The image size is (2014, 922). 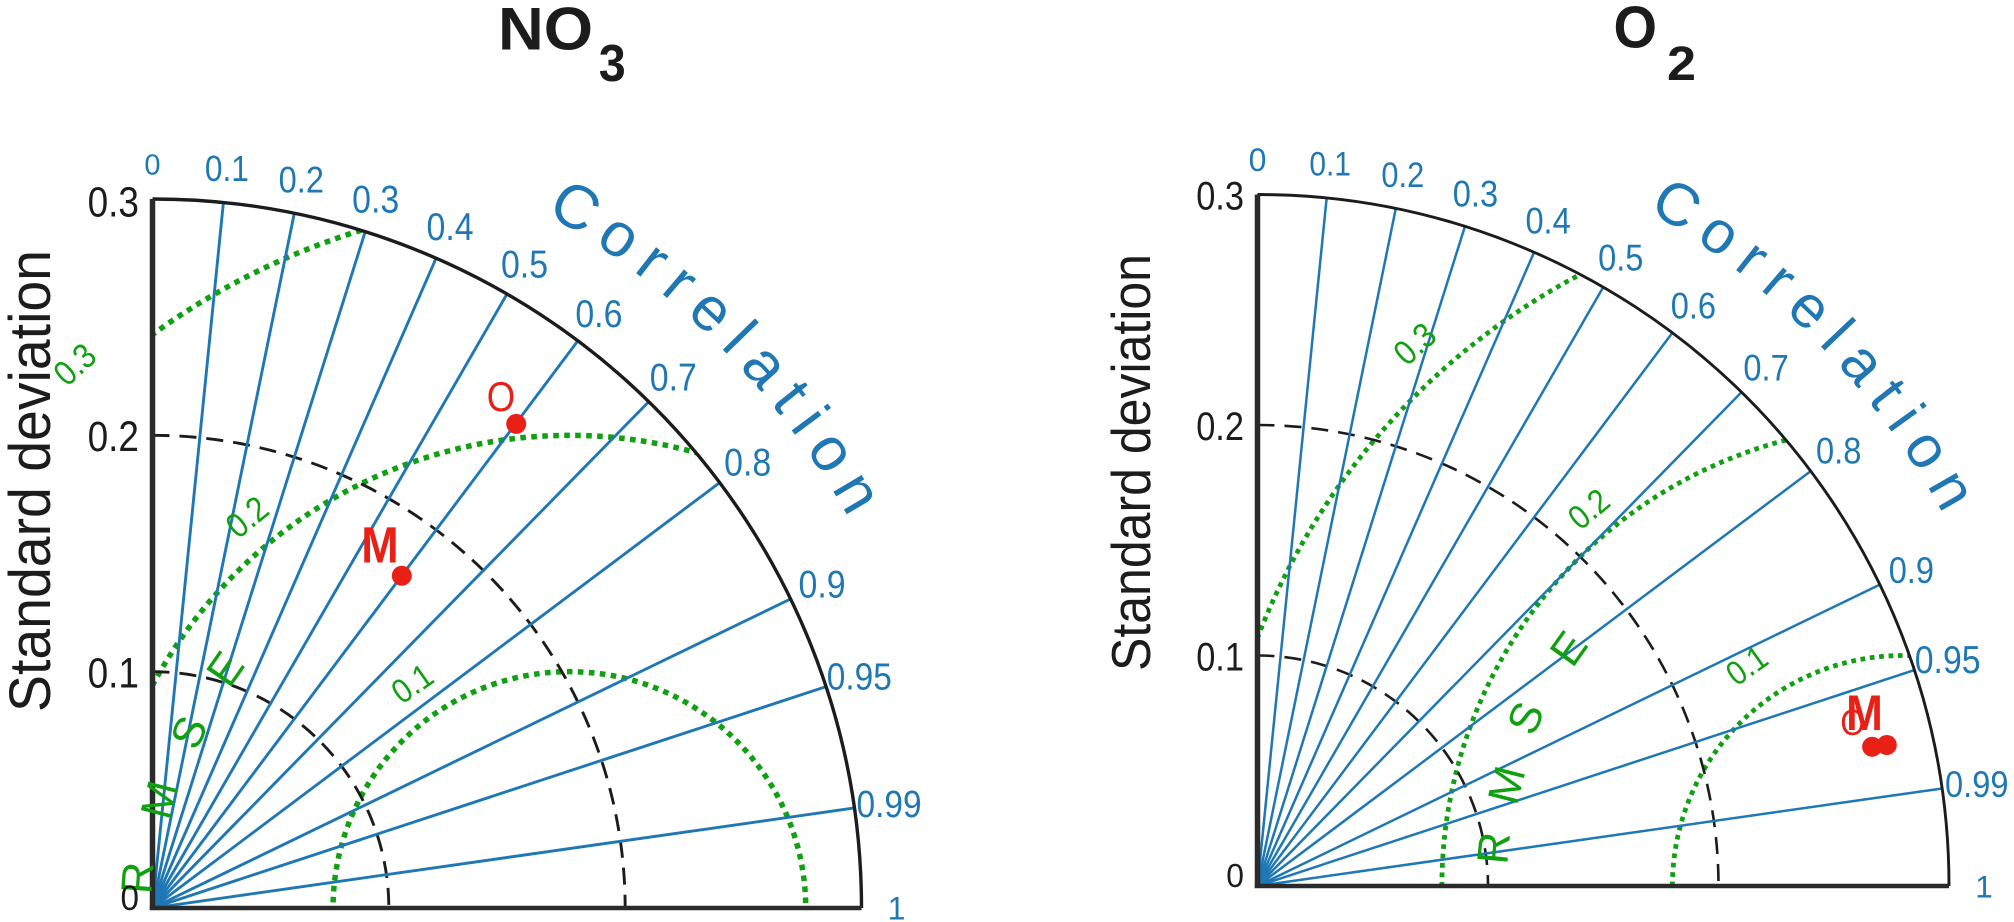 What do you see at coordinates (545, 31) in the screenshot?
I see `svg-text: NO` at bounding box center [545, 31].